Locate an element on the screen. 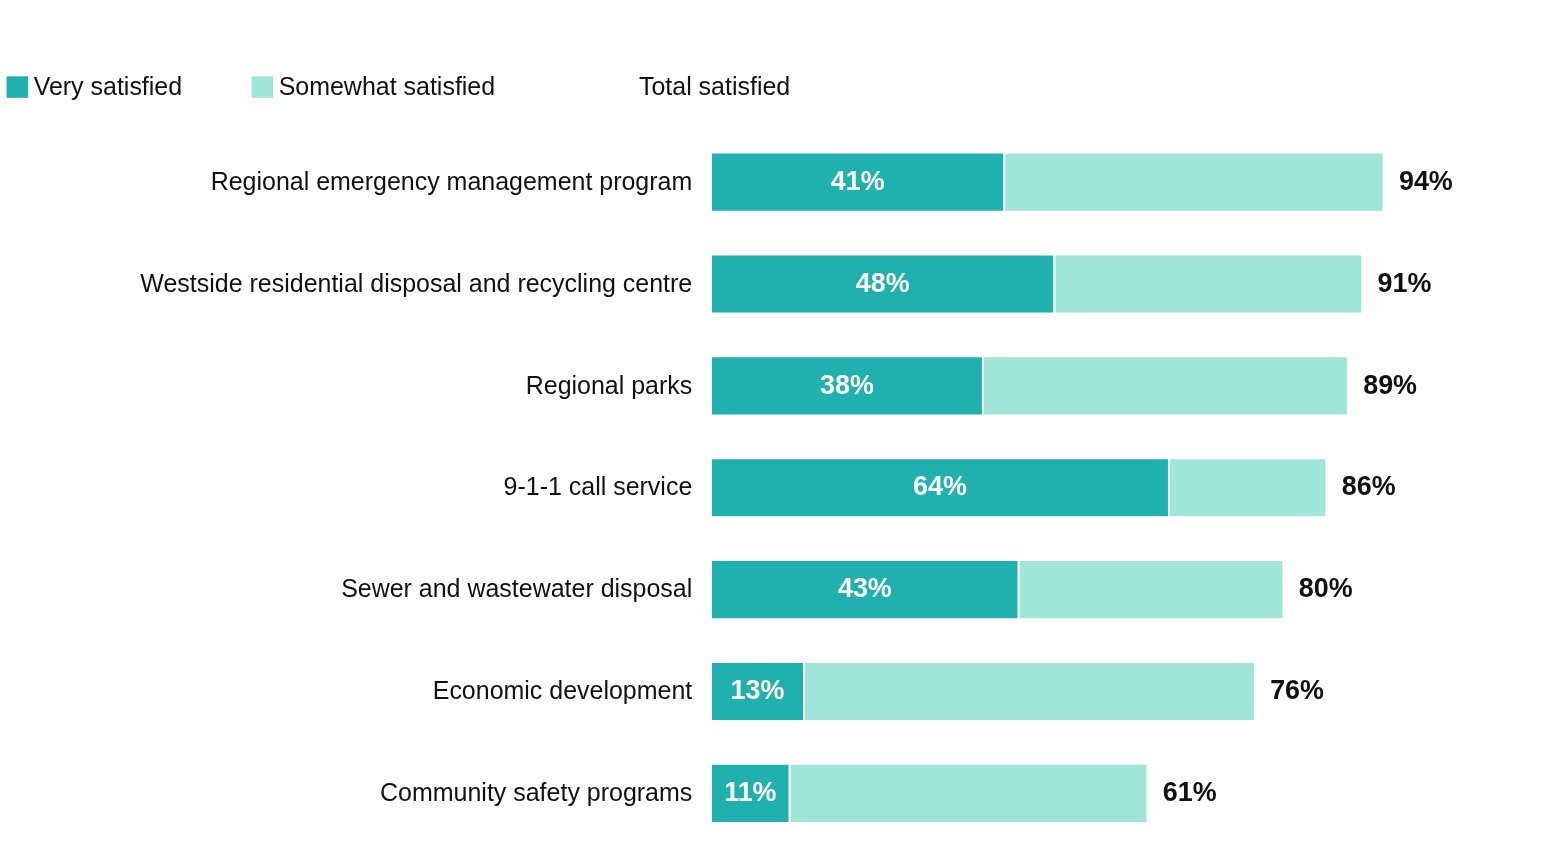 The width and height of the screenshot is (1545, 851). y-tick-label: Economic development is located at coordinates (562, 690).